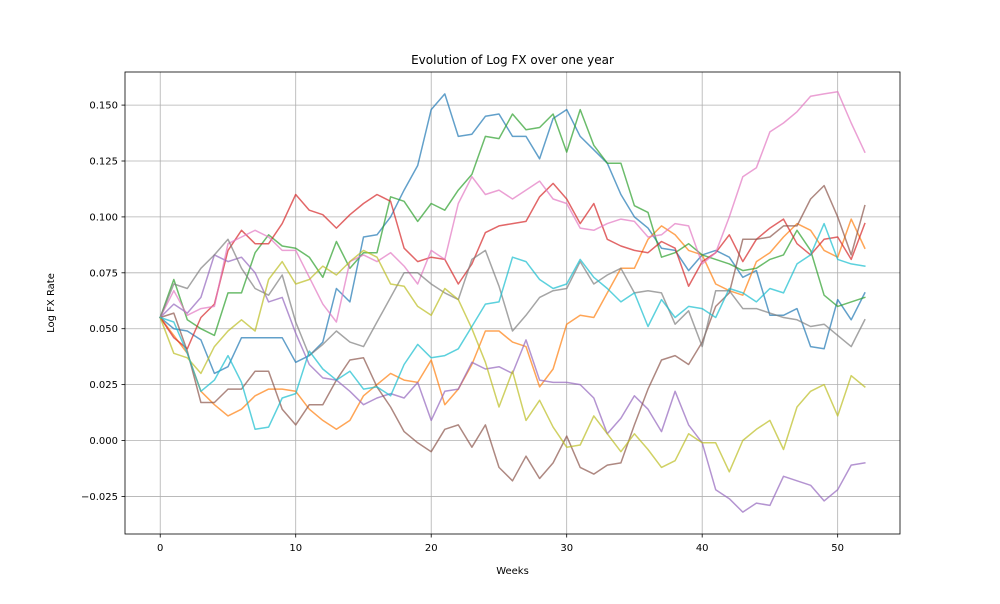 This screenshot has width=1000, height=604. Describe the element at coordinates (702, 548) in the screenshot. I see `x-tick-label: 40` at that location.